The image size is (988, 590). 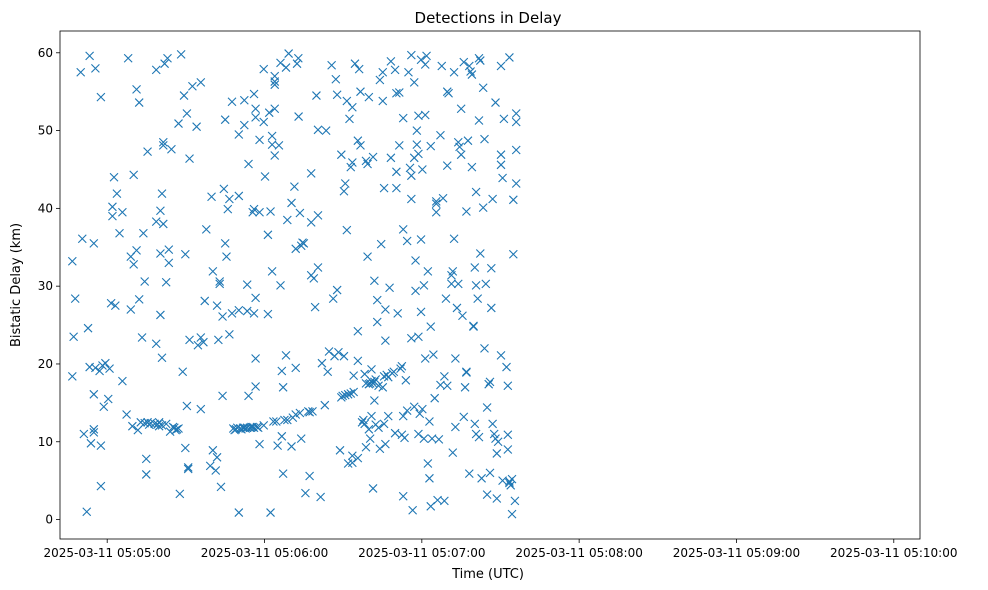 What do you see at coordinates (45, 53) in the screenshot?
I see `y-tick-label-6: 60` at bounding box center [45, 53].